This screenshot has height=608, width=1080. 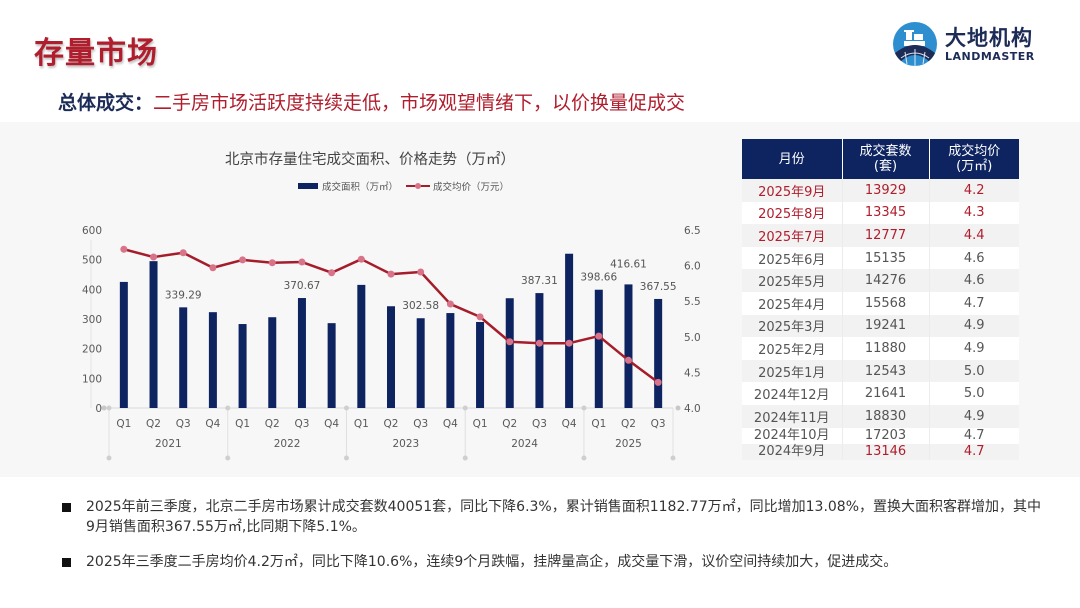 What do you see at coordinates (974, 159) in the screenshot?
I see `column-header-price: 成交均价 (万㎡)` at bounding box center [974, 159].